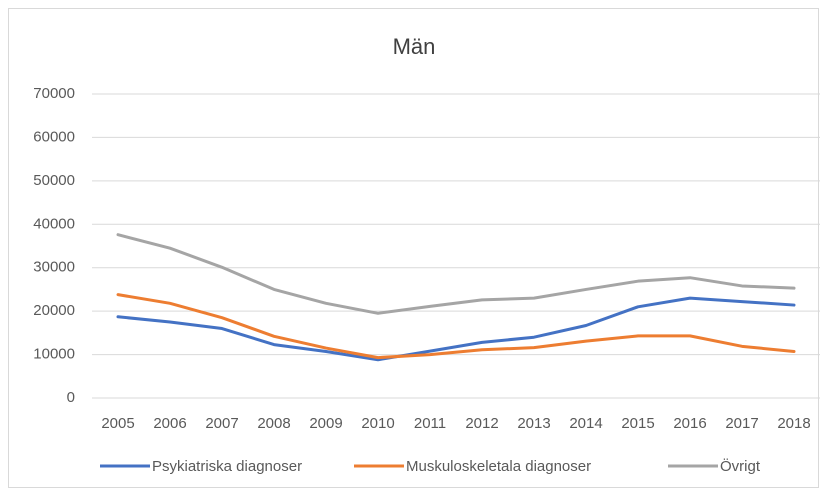 This screenshot has width=827, height=501. Describe the element at coordinates (377, 423) in the screenshot. I see `x-tick-label: 2010` at that location.